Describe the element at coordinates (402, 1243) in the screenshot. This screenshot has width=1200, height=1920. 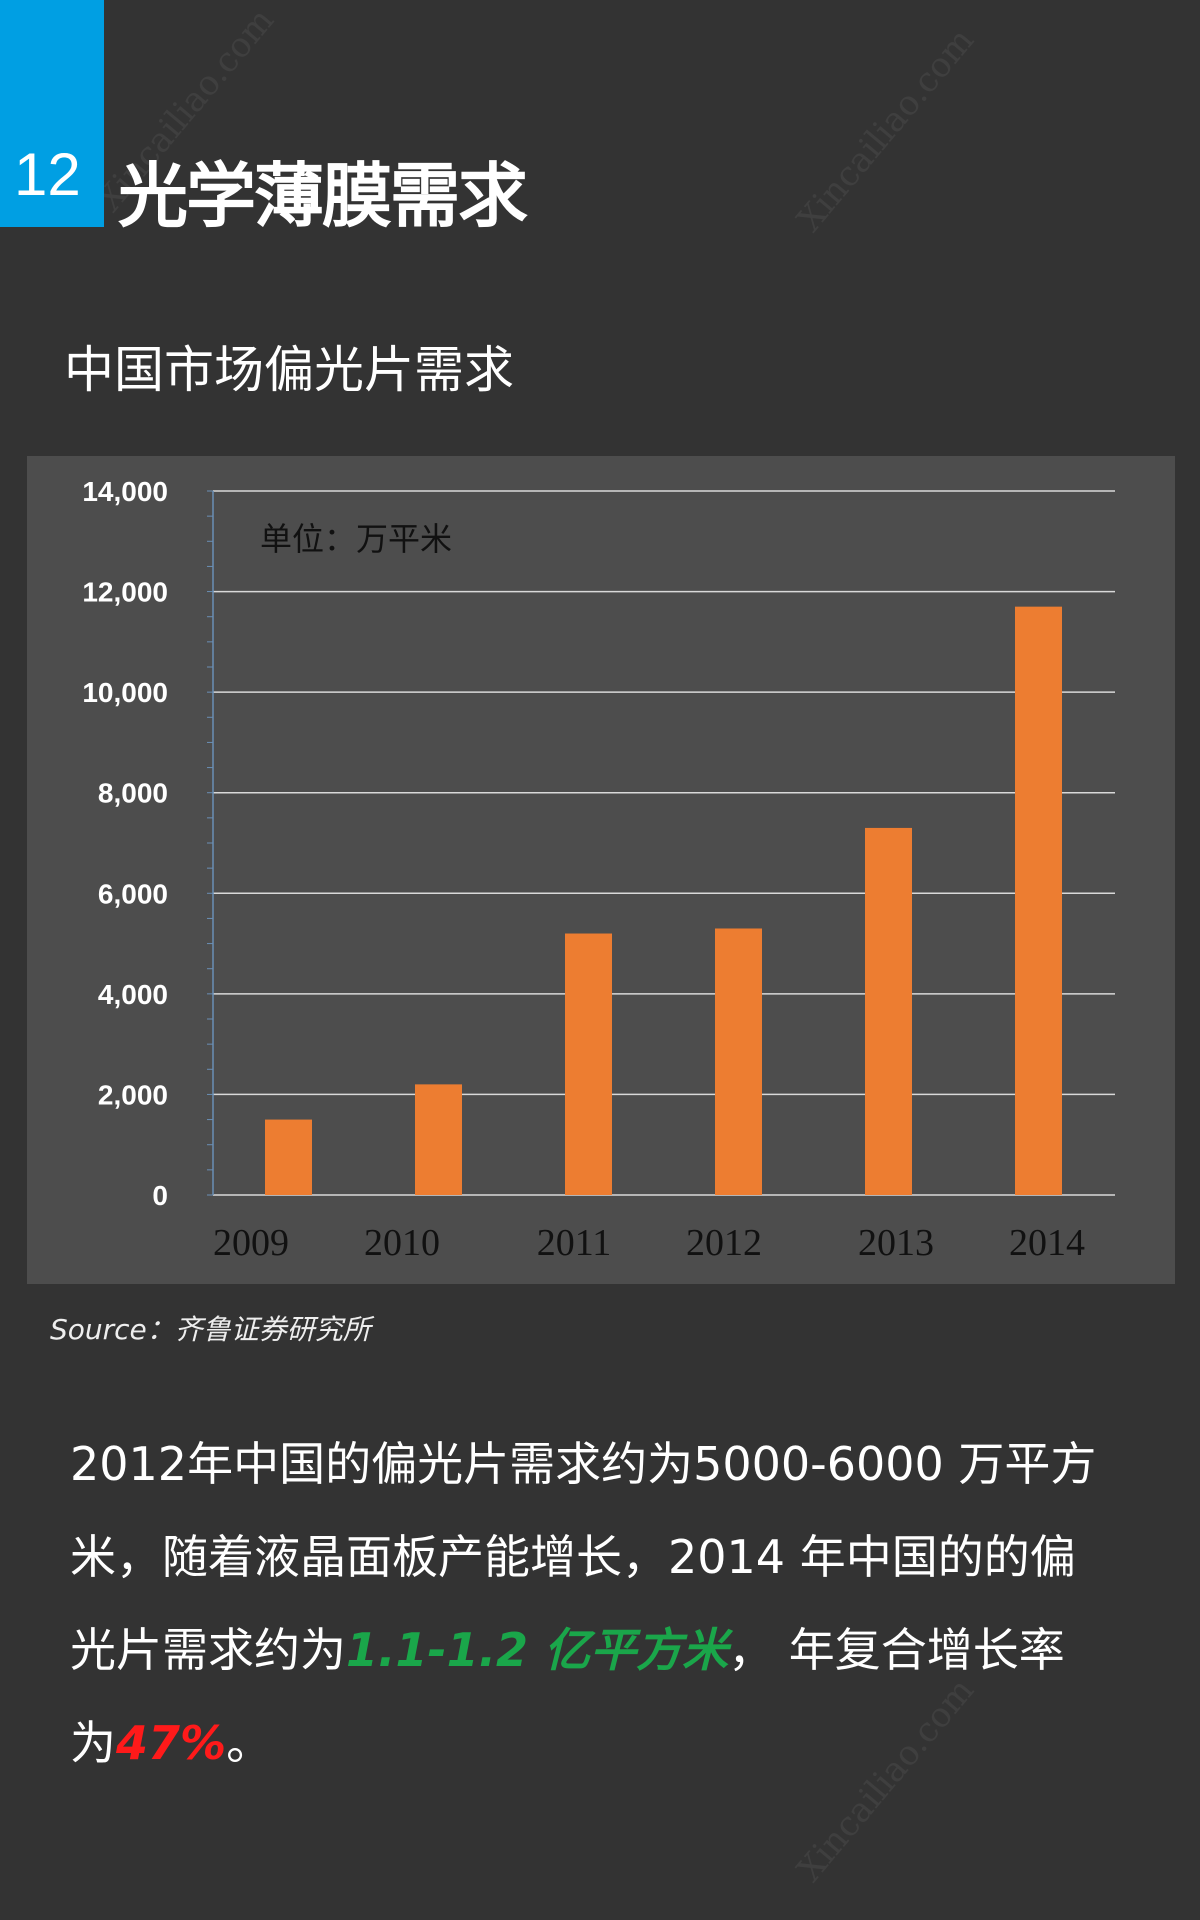
I see `x-tick-label: 2010` at that location.